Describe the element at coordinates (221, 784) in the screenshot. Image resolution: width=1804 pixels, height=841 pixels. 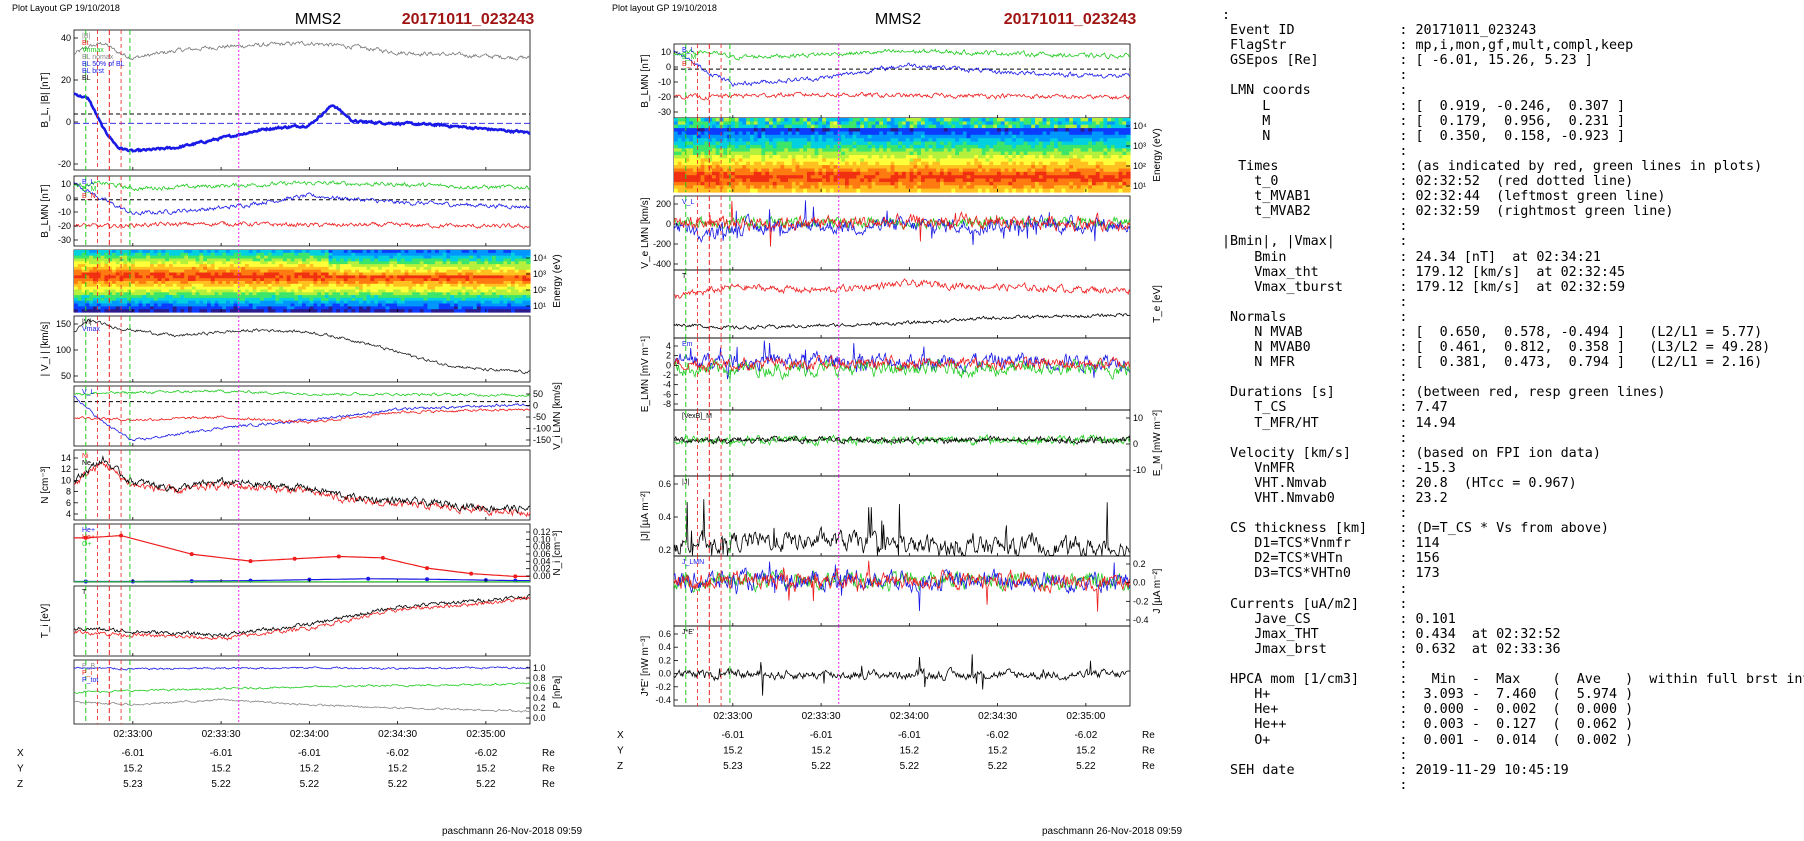
I see `left-pos-value: 5.22` at that location.